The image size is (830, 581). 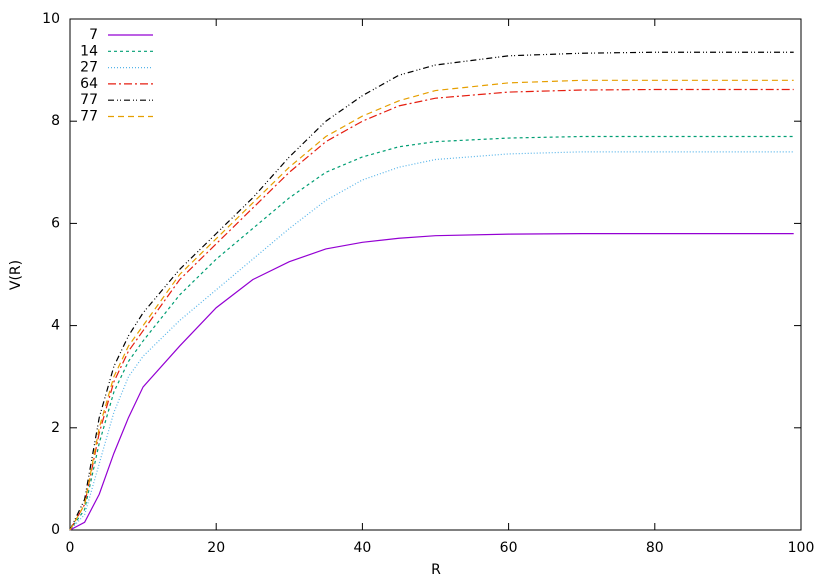 I want to click on x-tick-label: 100, so click(x=801, y=548).